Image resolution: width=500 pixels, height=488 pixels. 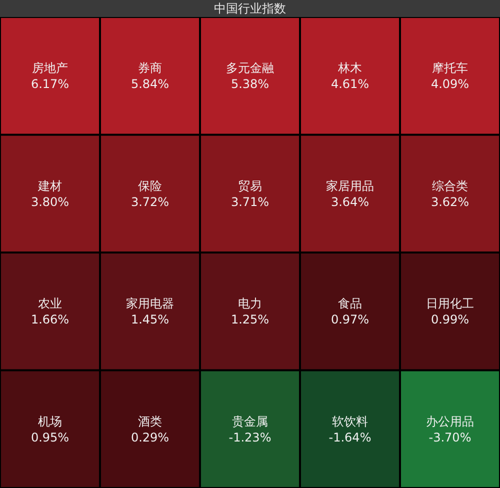 What do you see at coordinates (450, 421) in the screenshot?
I see `category-label: 办公用品` at bounding box center [450, 421].